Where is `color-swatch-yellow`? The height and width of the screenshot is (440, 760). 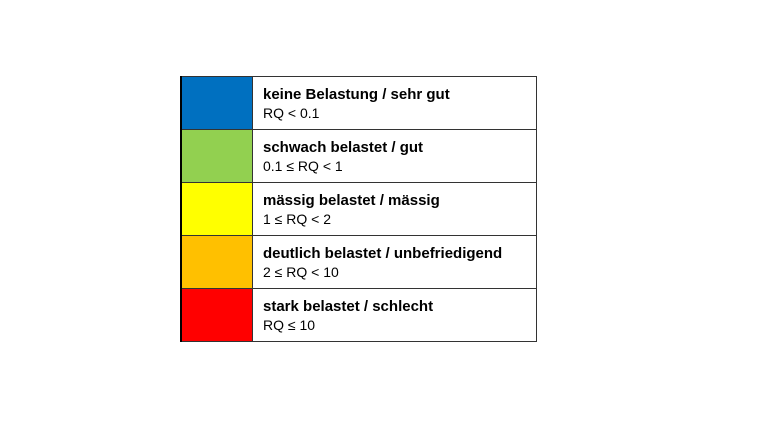 color-swatch-yellow is located at coordinates (216, 209).